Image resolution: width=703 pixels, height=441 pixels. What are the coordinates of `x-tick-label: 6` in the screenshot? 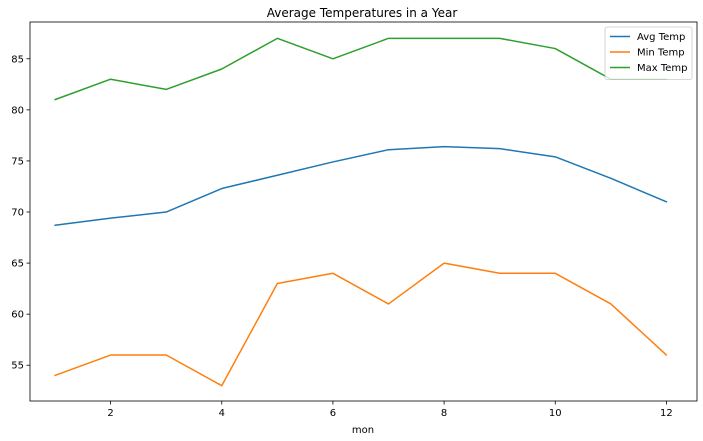 It's located at (333, 413).